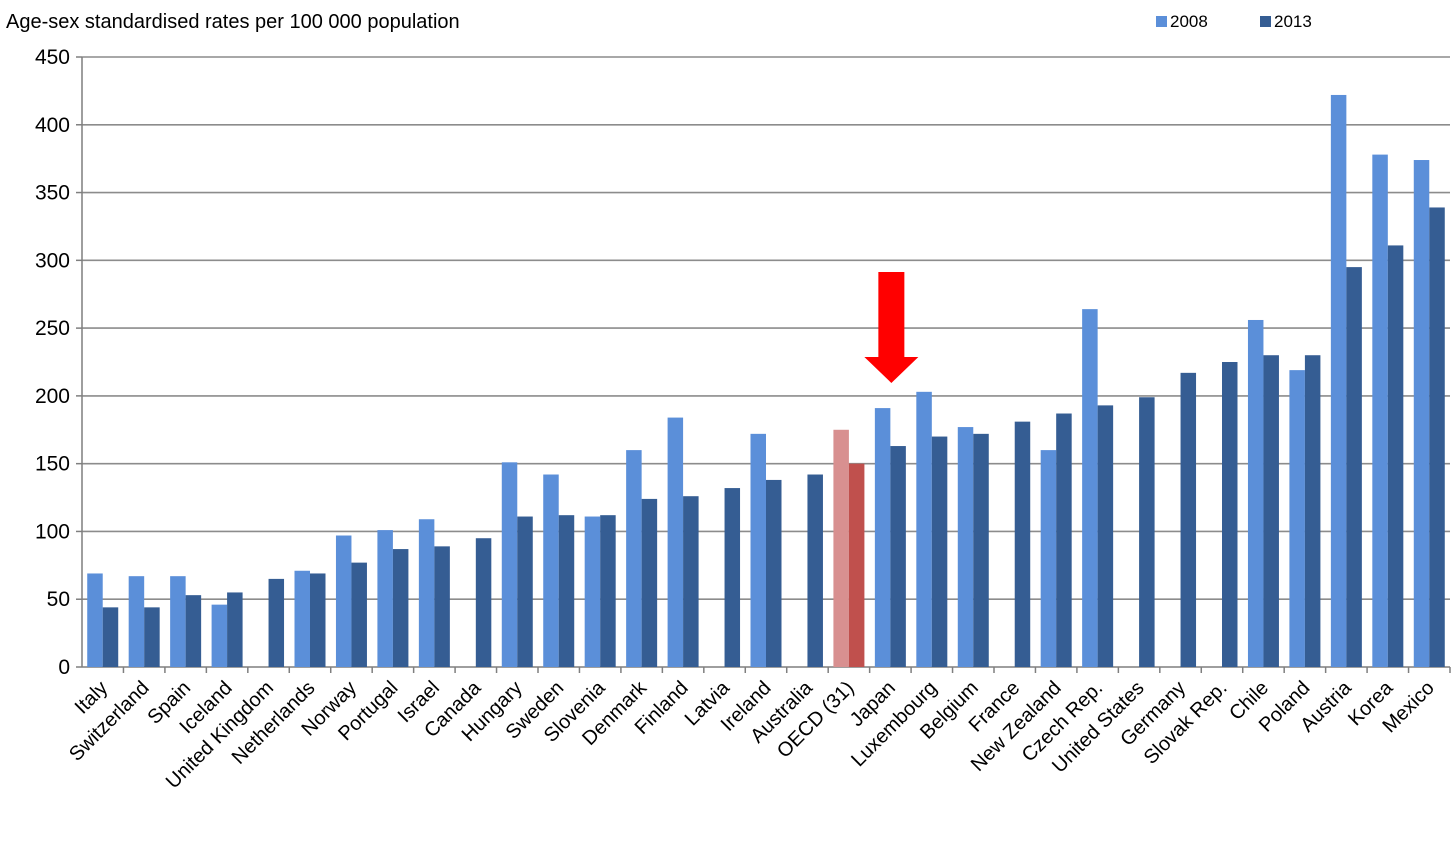 The width and height of the screenshot is (1453, 845). Describe the element at coordinates (52, 464) in the screenshot. I see `y-tick-label: 150` at that location.